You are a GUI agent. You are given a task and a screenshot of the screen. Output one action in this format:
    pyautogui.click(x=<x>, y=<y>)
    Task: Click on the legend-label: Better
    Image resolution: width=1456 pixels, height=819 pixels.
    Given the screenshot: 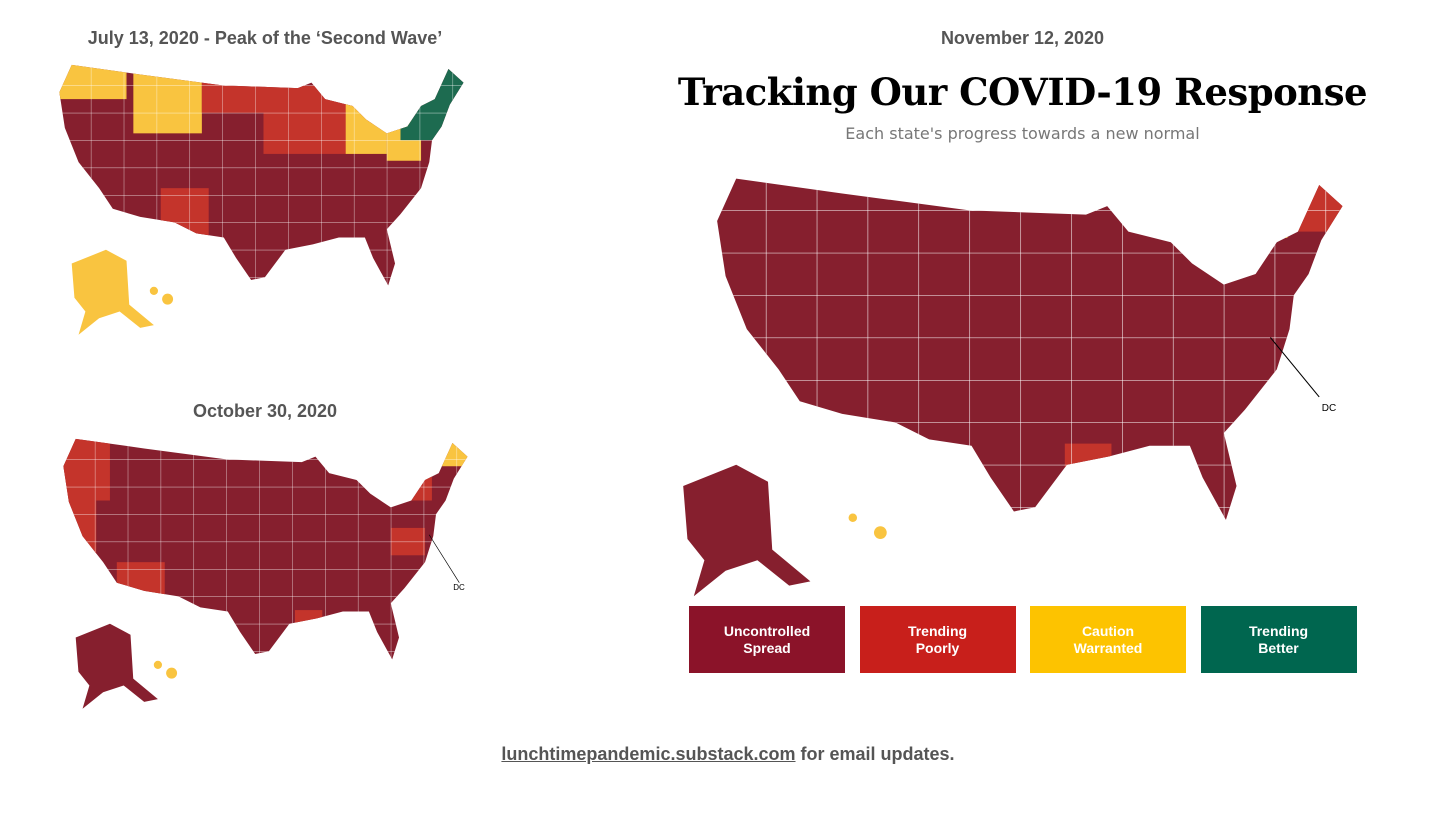 What is the action you would take?
    pyautogui.click(x=1278, y=647)
    